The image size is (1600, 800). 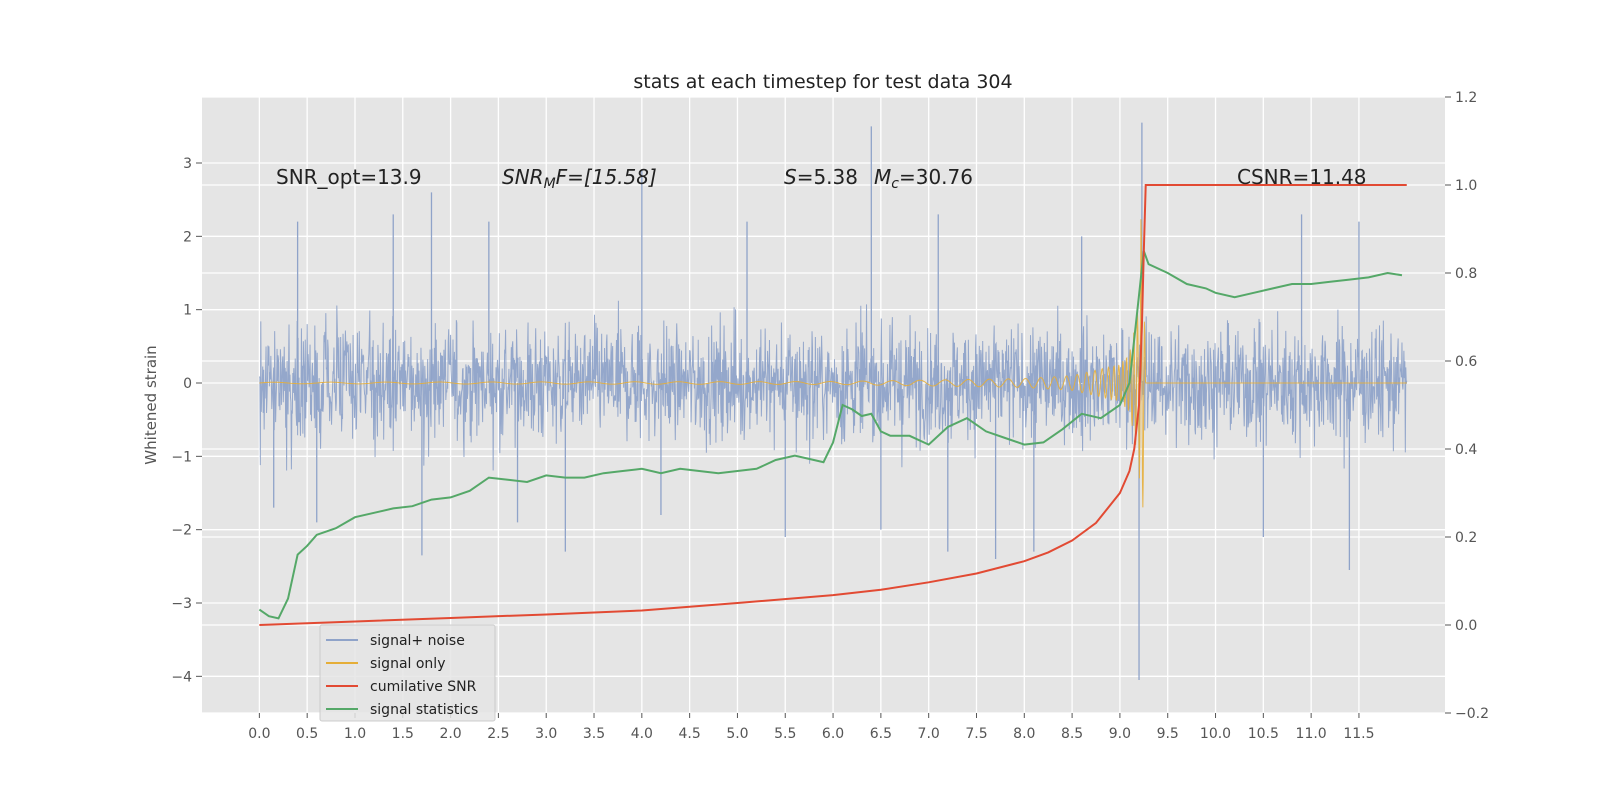 I want to click on x-tick-label: 9.0, so click(x=1120, y=734).